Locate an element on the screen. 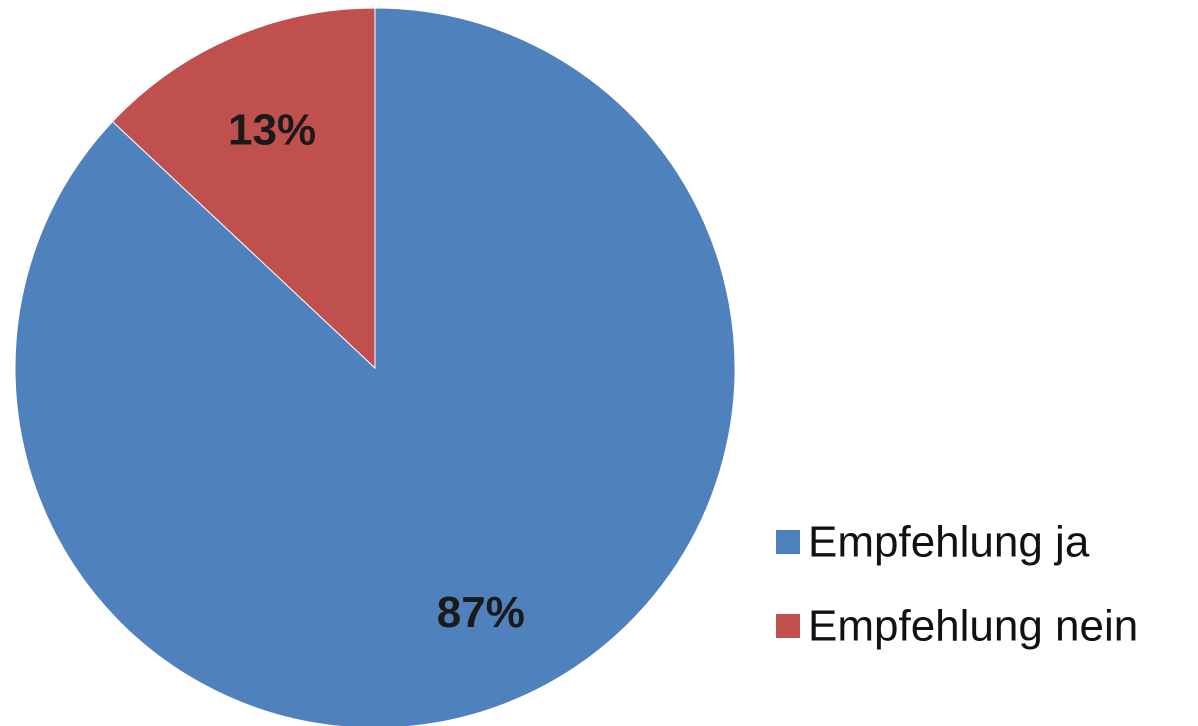 This screenshot has width=1198, height=726. legend-label-empfehlung-ja: Empfehlung ja is located at coordinates (949, 542).